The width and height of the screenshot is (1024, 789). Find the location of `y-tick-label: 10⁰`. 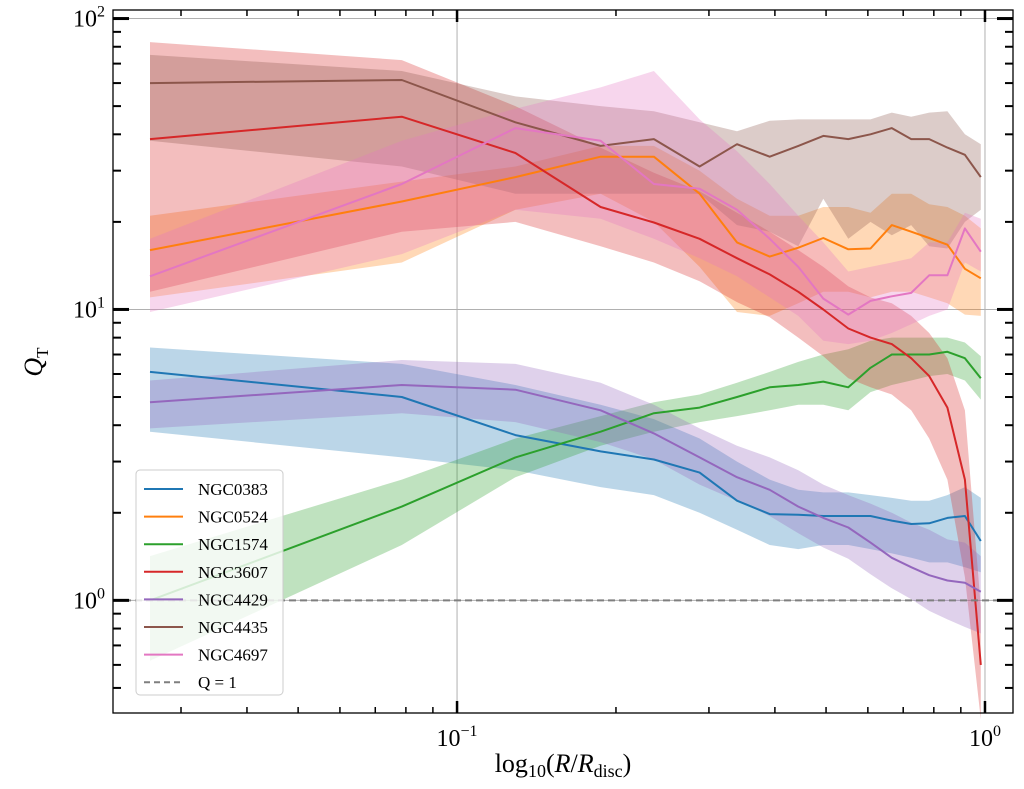

y-tick-label: 10⁰ is located at coordinates (89, 599).